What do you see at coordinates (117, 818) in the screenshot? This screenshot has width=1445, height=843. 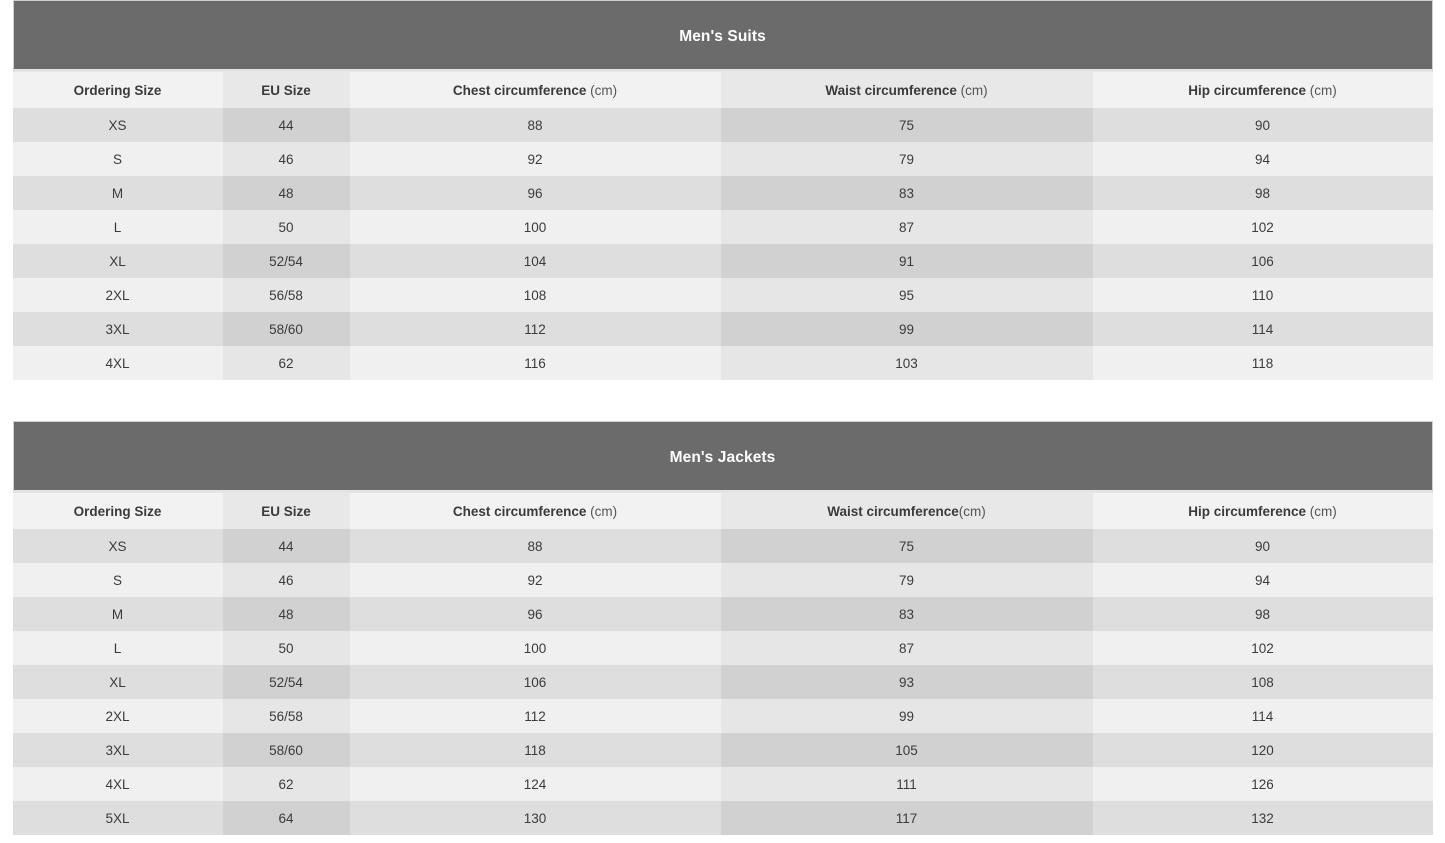 I see `ordering-size-cell: 5XL` at bounding box center [117, 818].